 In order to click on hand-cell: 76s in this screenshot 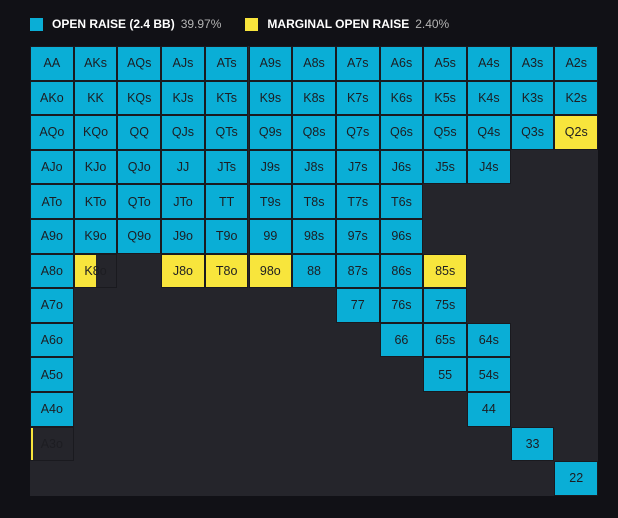, I will do `click(401, 305)`.